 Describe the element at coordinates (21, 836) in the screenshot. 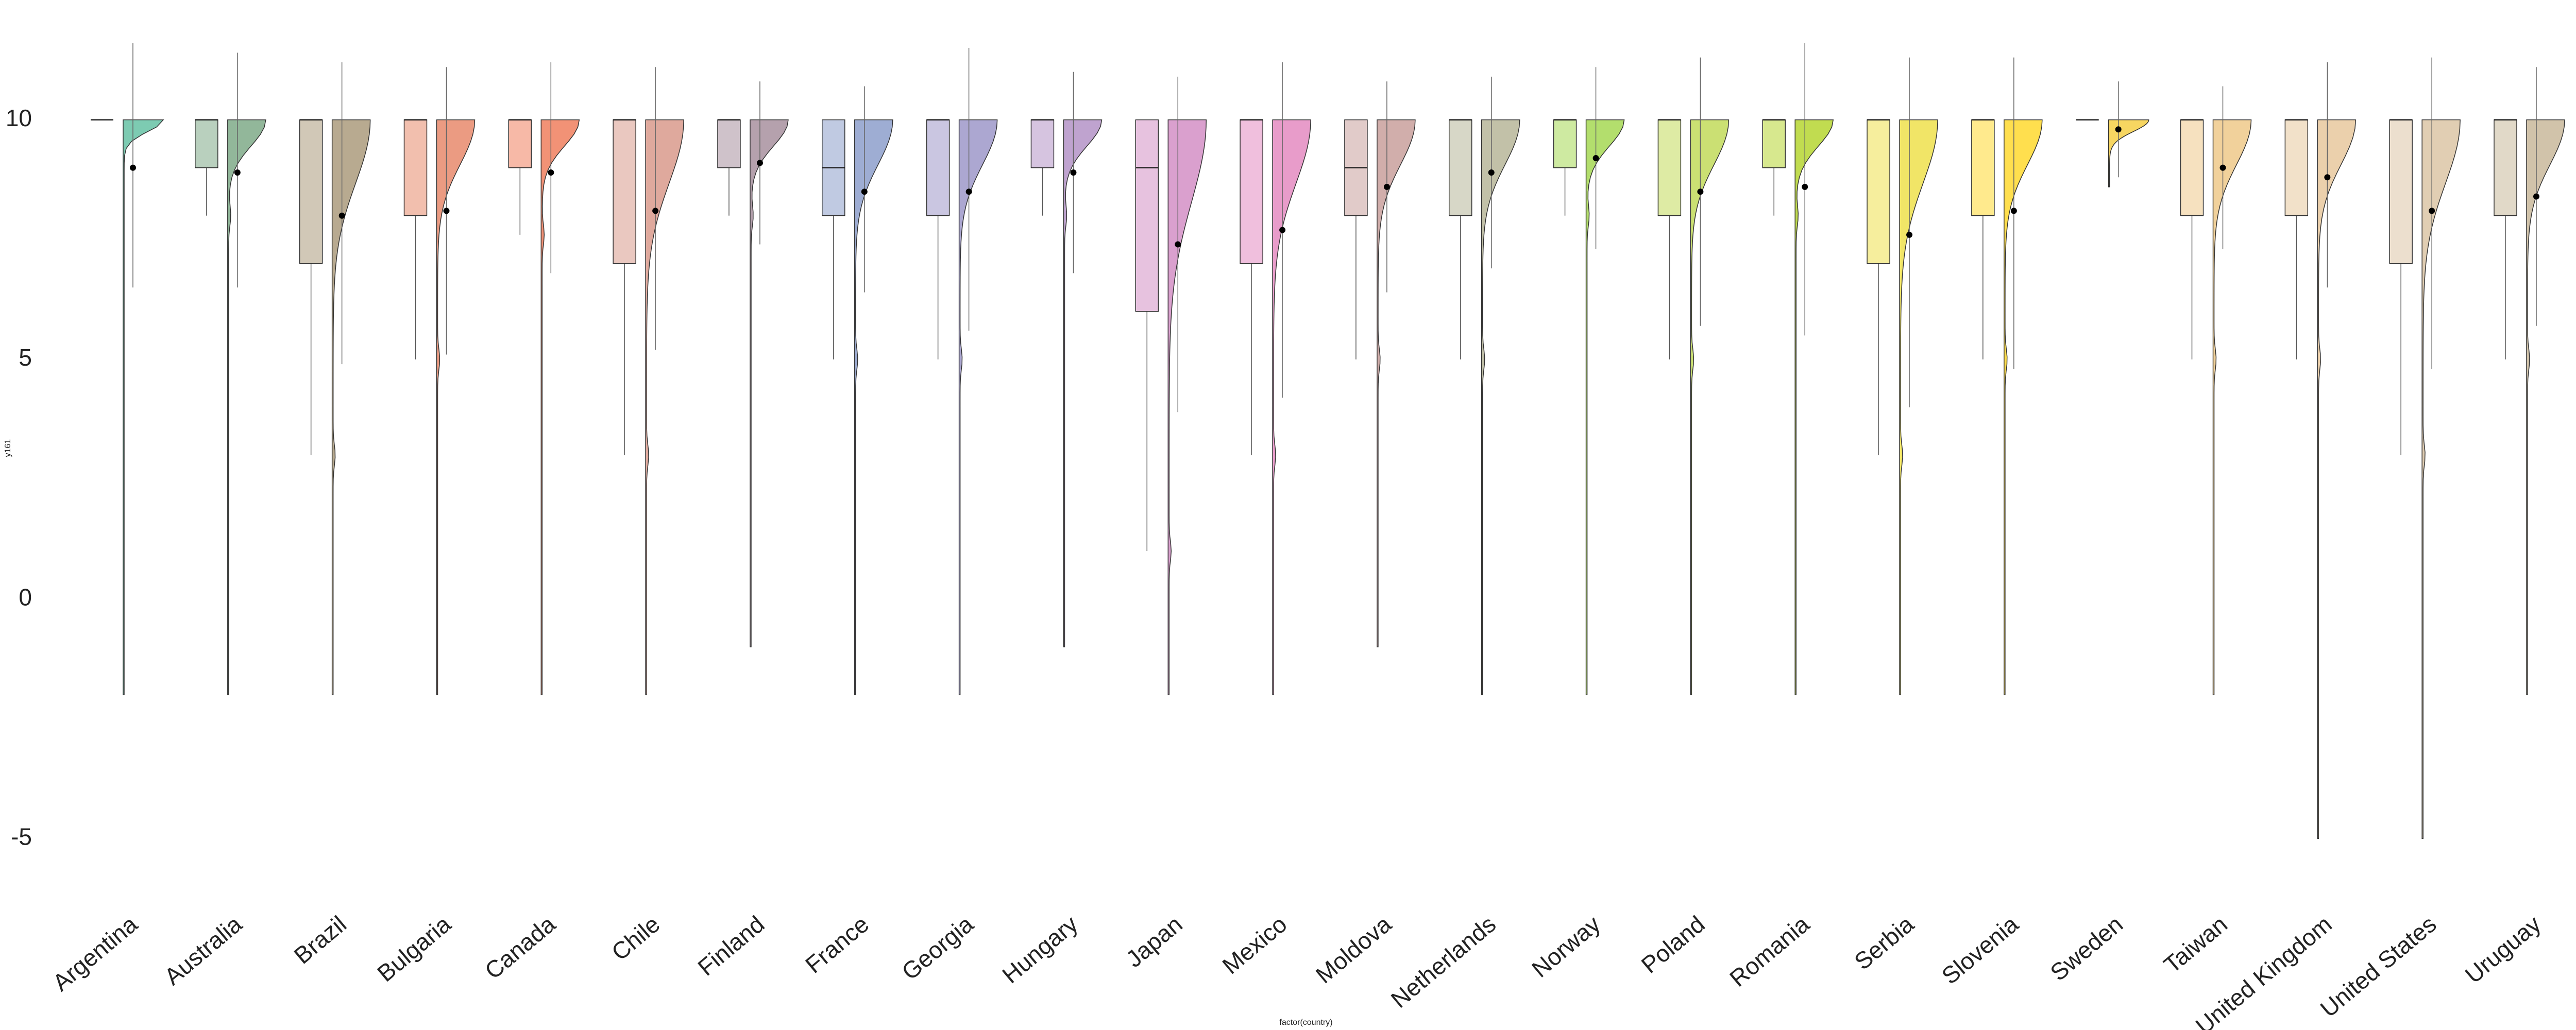

I see `y-tick-label: -5` at that location.